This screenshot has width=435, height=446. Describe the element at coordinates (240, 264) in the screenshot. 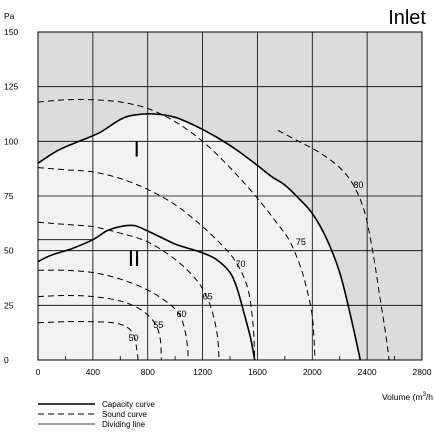

I see `sound-curve-label-70: 70` at that location.